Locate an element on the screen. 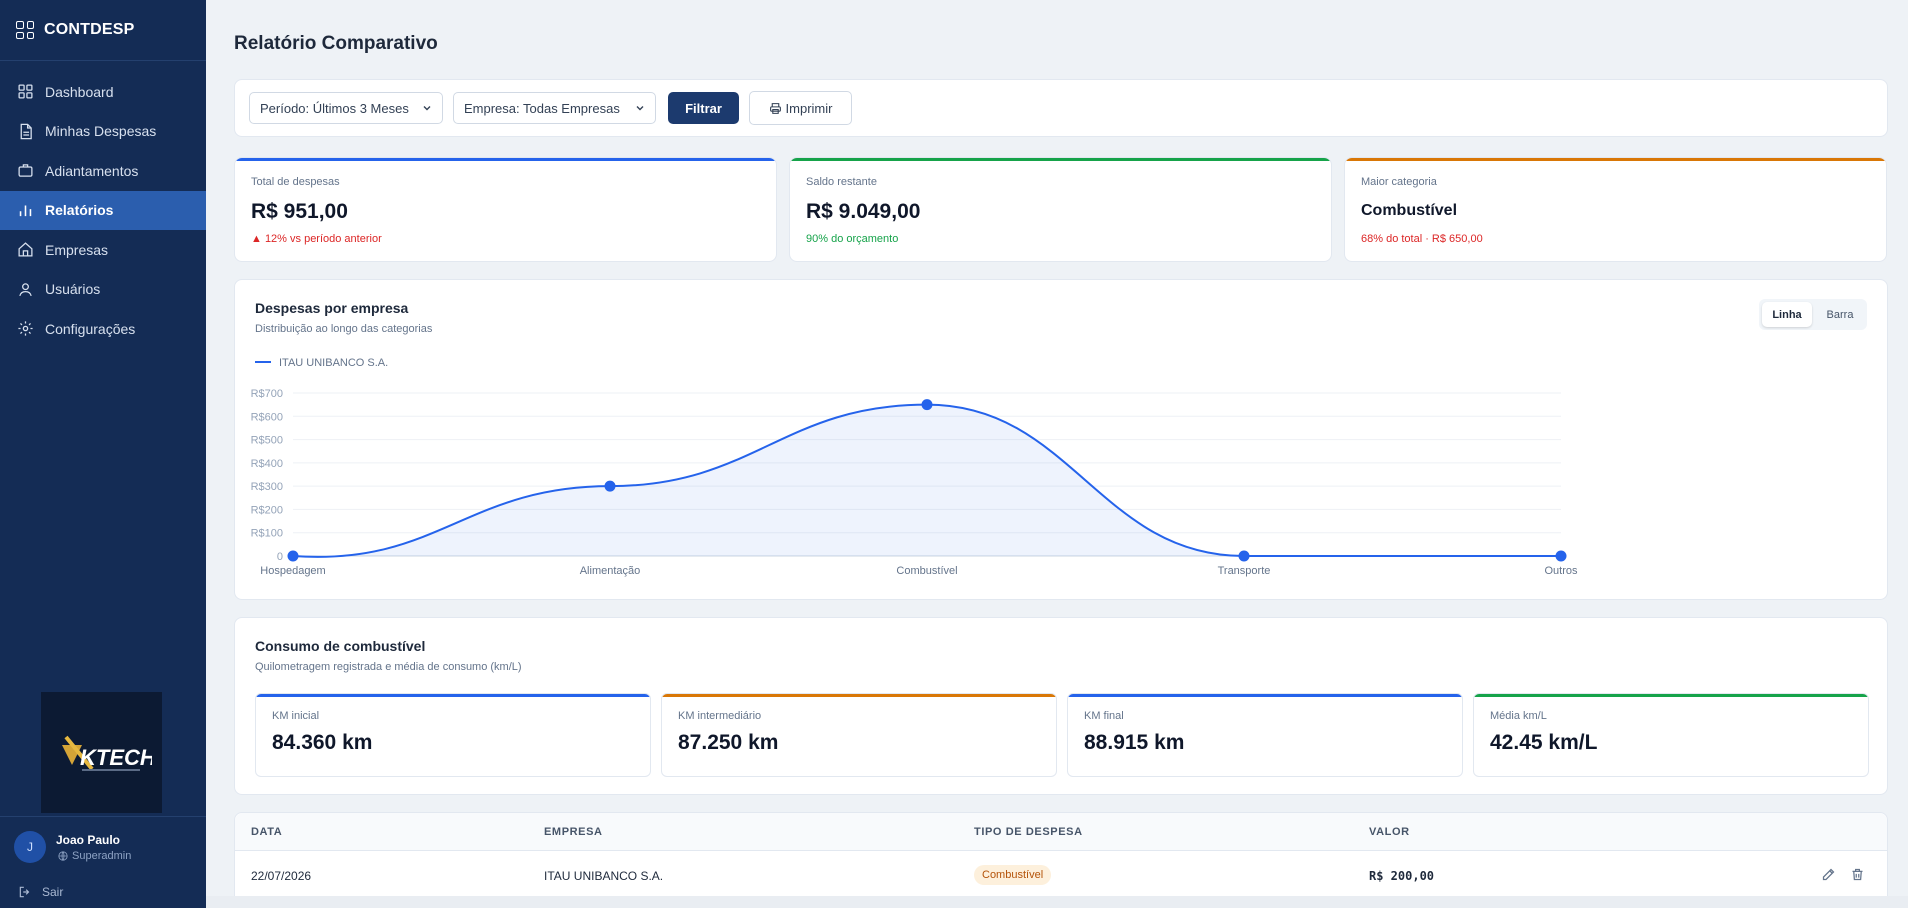 Image resolution: width=1908 pixels, height=908 pixels. edit-icon is located at coordinates (1828, 874).